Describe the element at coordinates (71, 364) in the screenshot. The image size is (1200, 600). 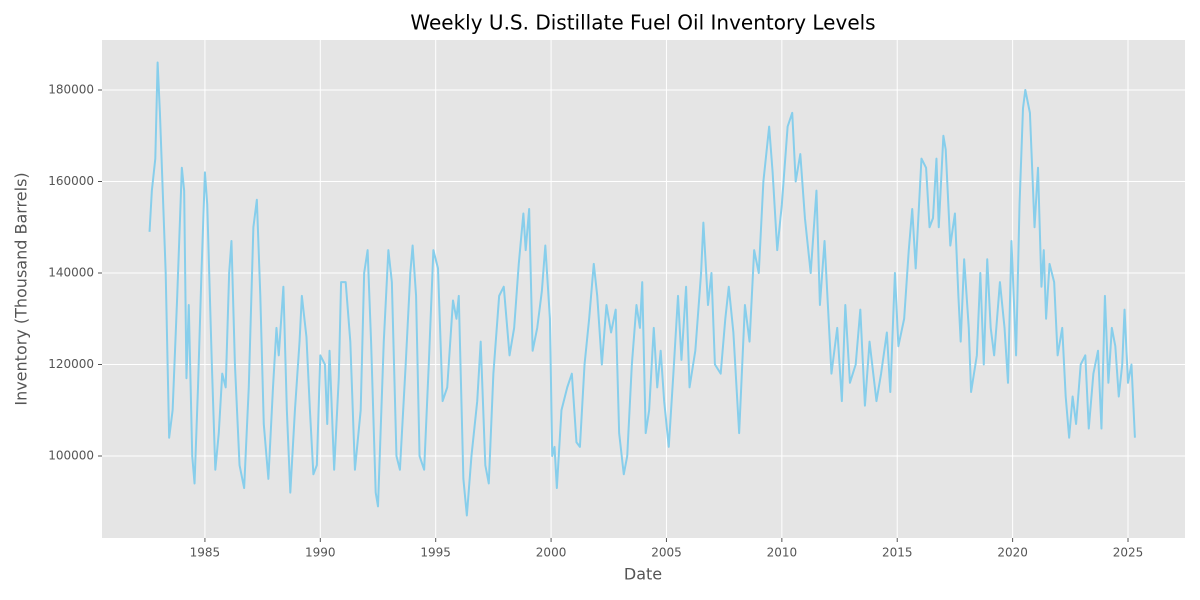
I see `y-tick-label: 120000` at that location.